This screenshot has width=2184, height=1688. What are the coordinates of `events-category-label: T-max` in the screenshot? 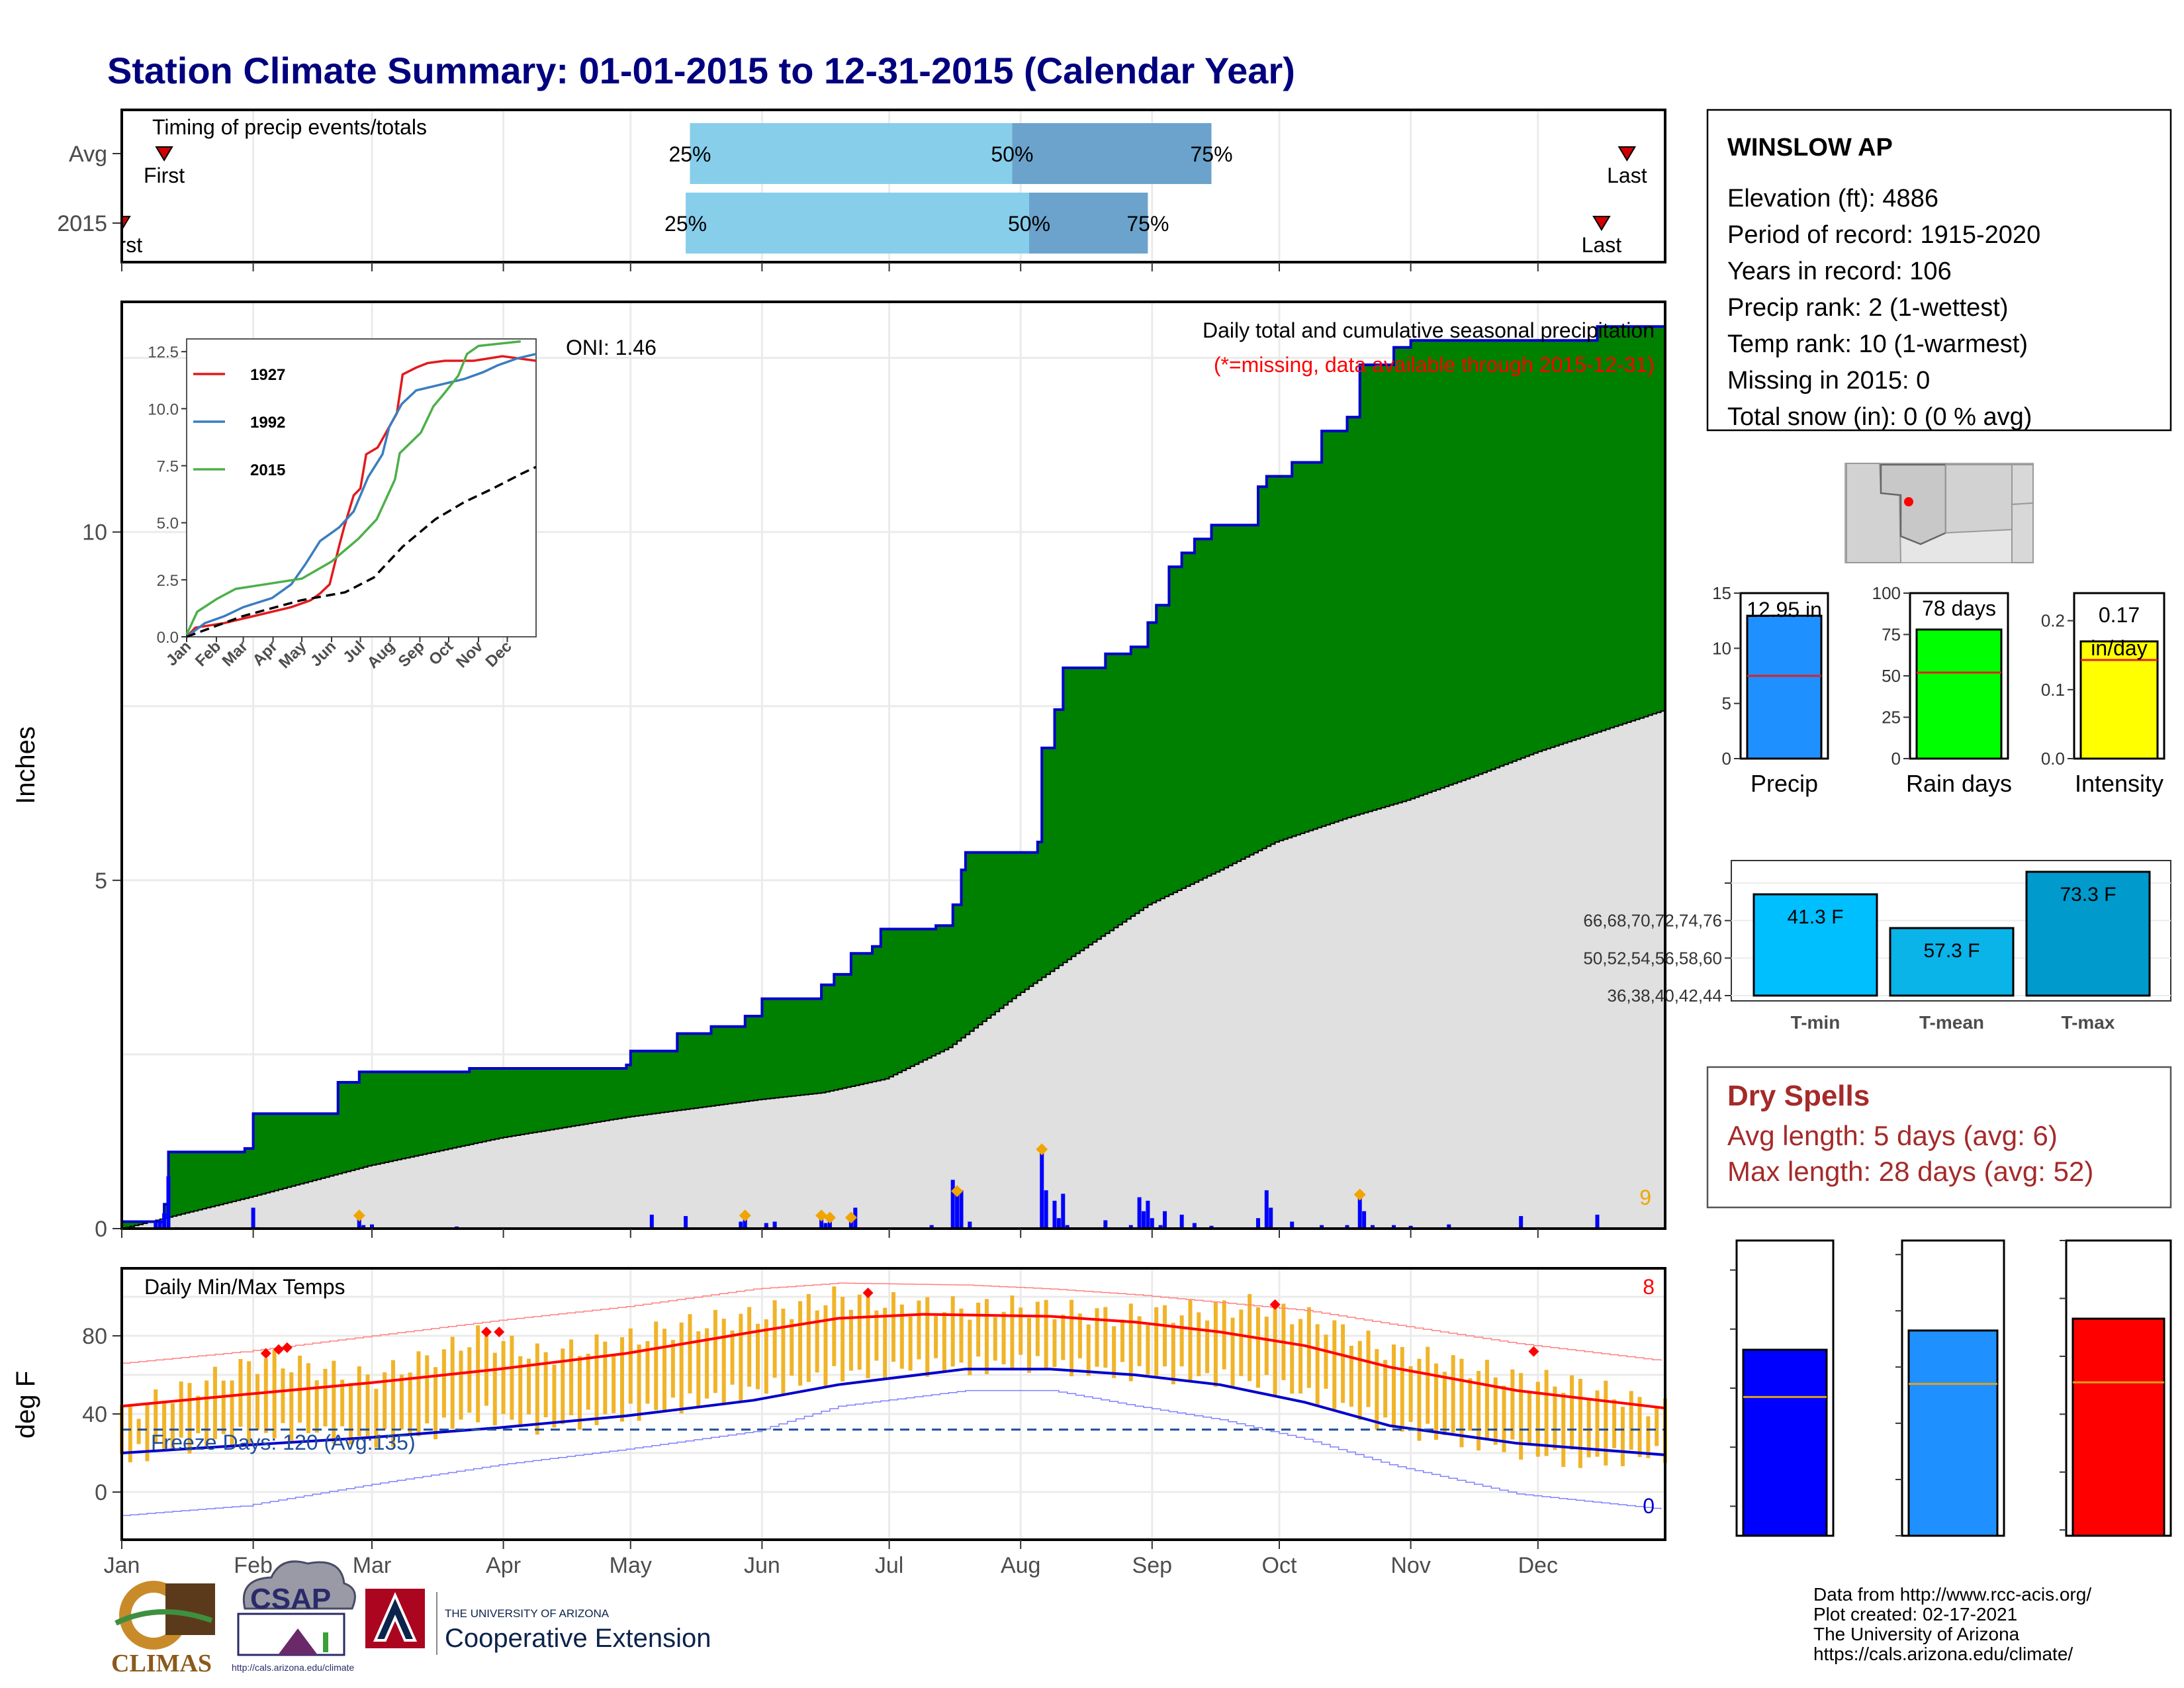 It's located at (2088, 1022).